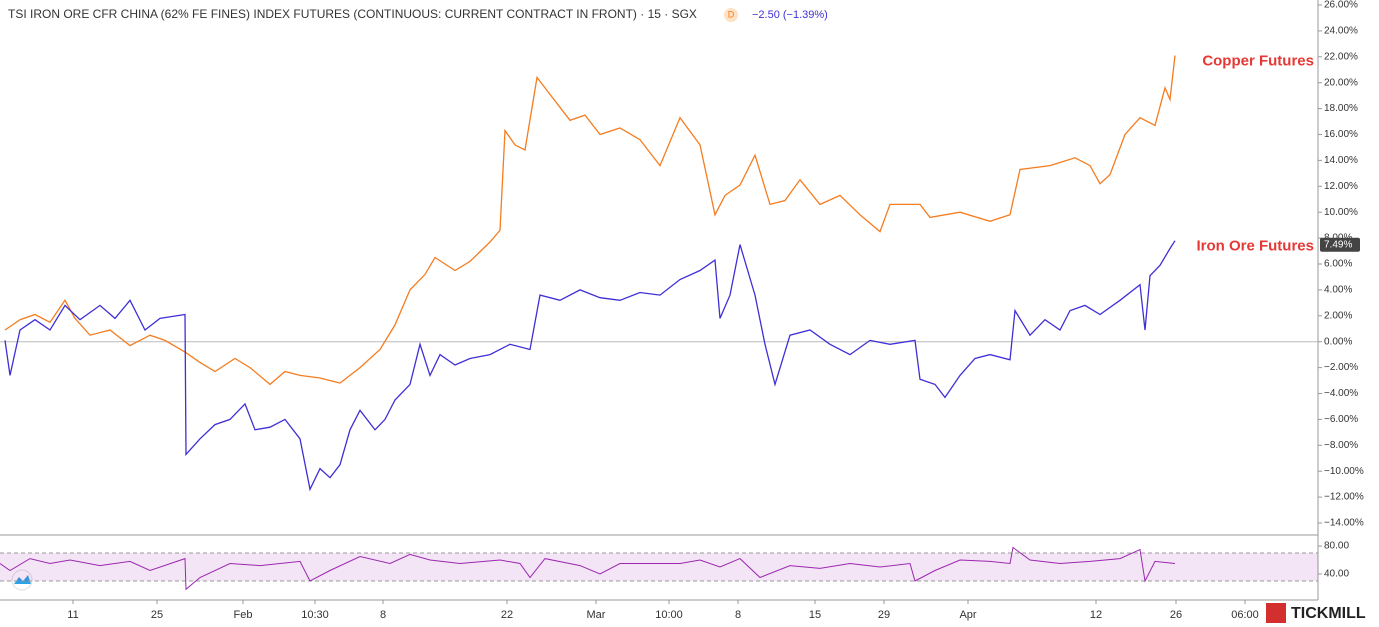  What do you see at coordinates (1276, 613) in the screenshot?
I see `logo-mark` at bounding box center [1276, 613].